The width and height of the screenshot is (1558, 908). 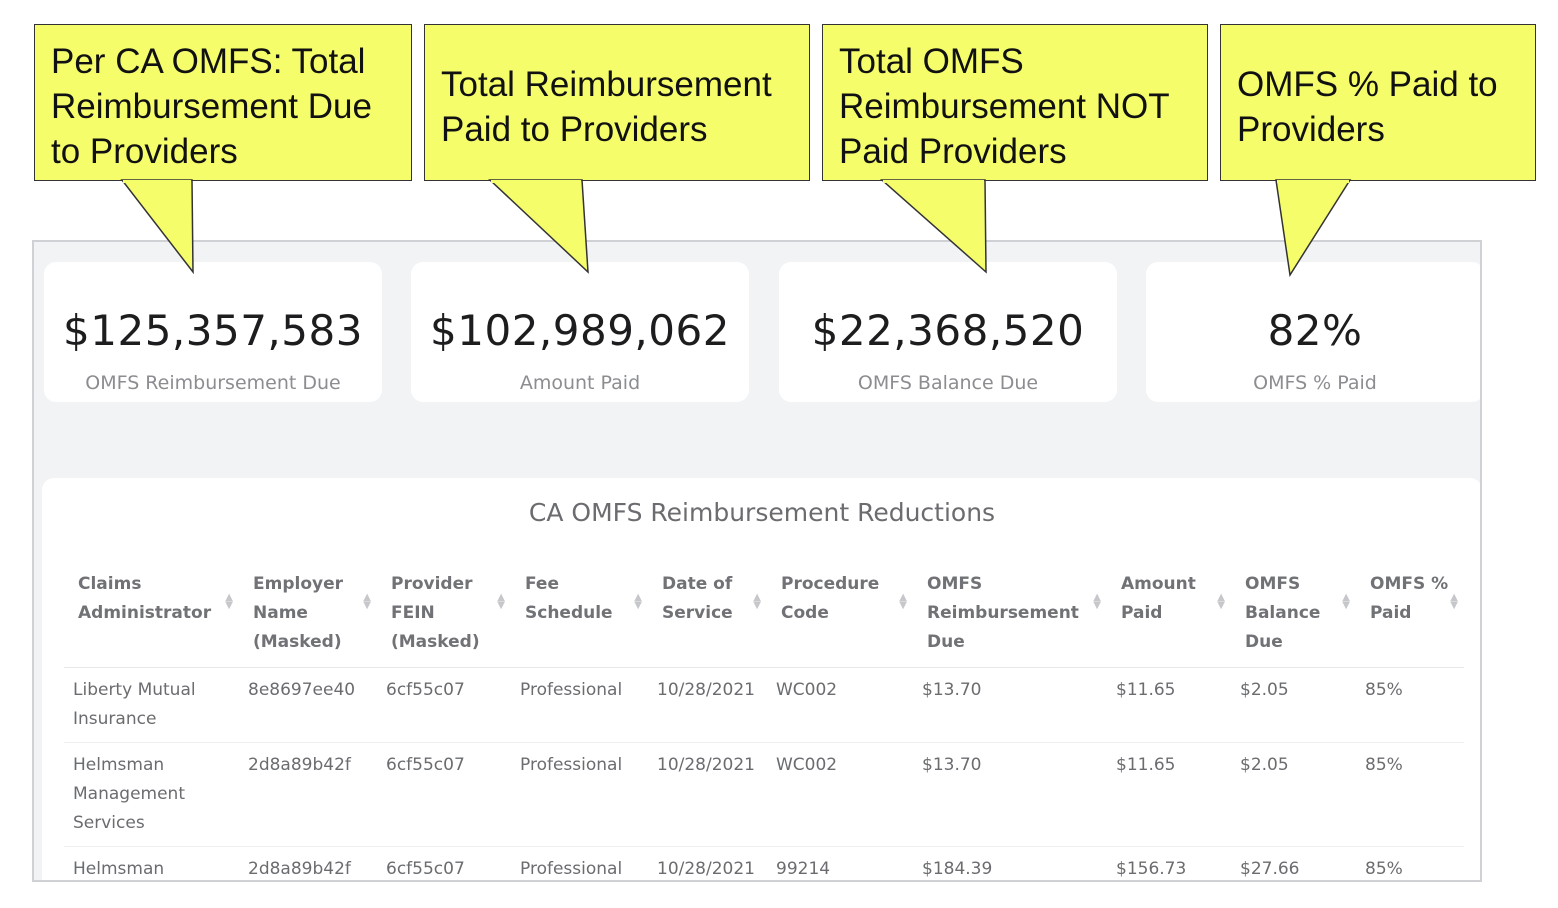 I want to click on column-header-label: Provider FEIN (Masked), so click(x=435, y=613).